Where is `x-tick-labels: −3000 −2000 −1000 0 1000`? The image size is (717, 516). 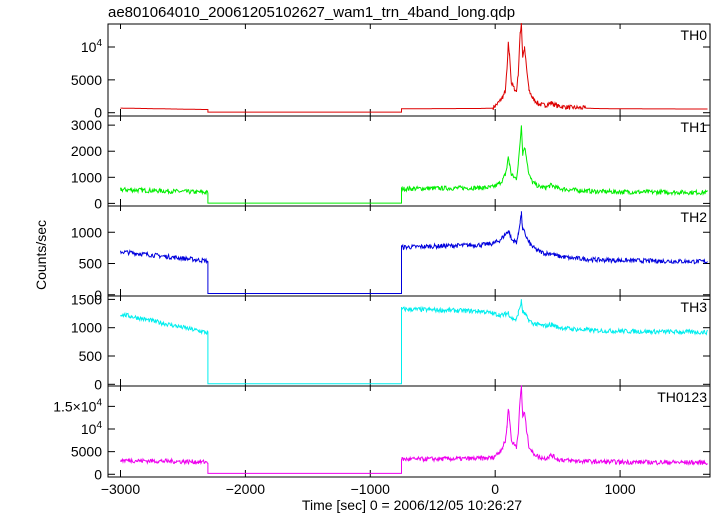
x-tick-labels: −3000 −2000 −1000 0 1000 is located at coordinates (368, 489).